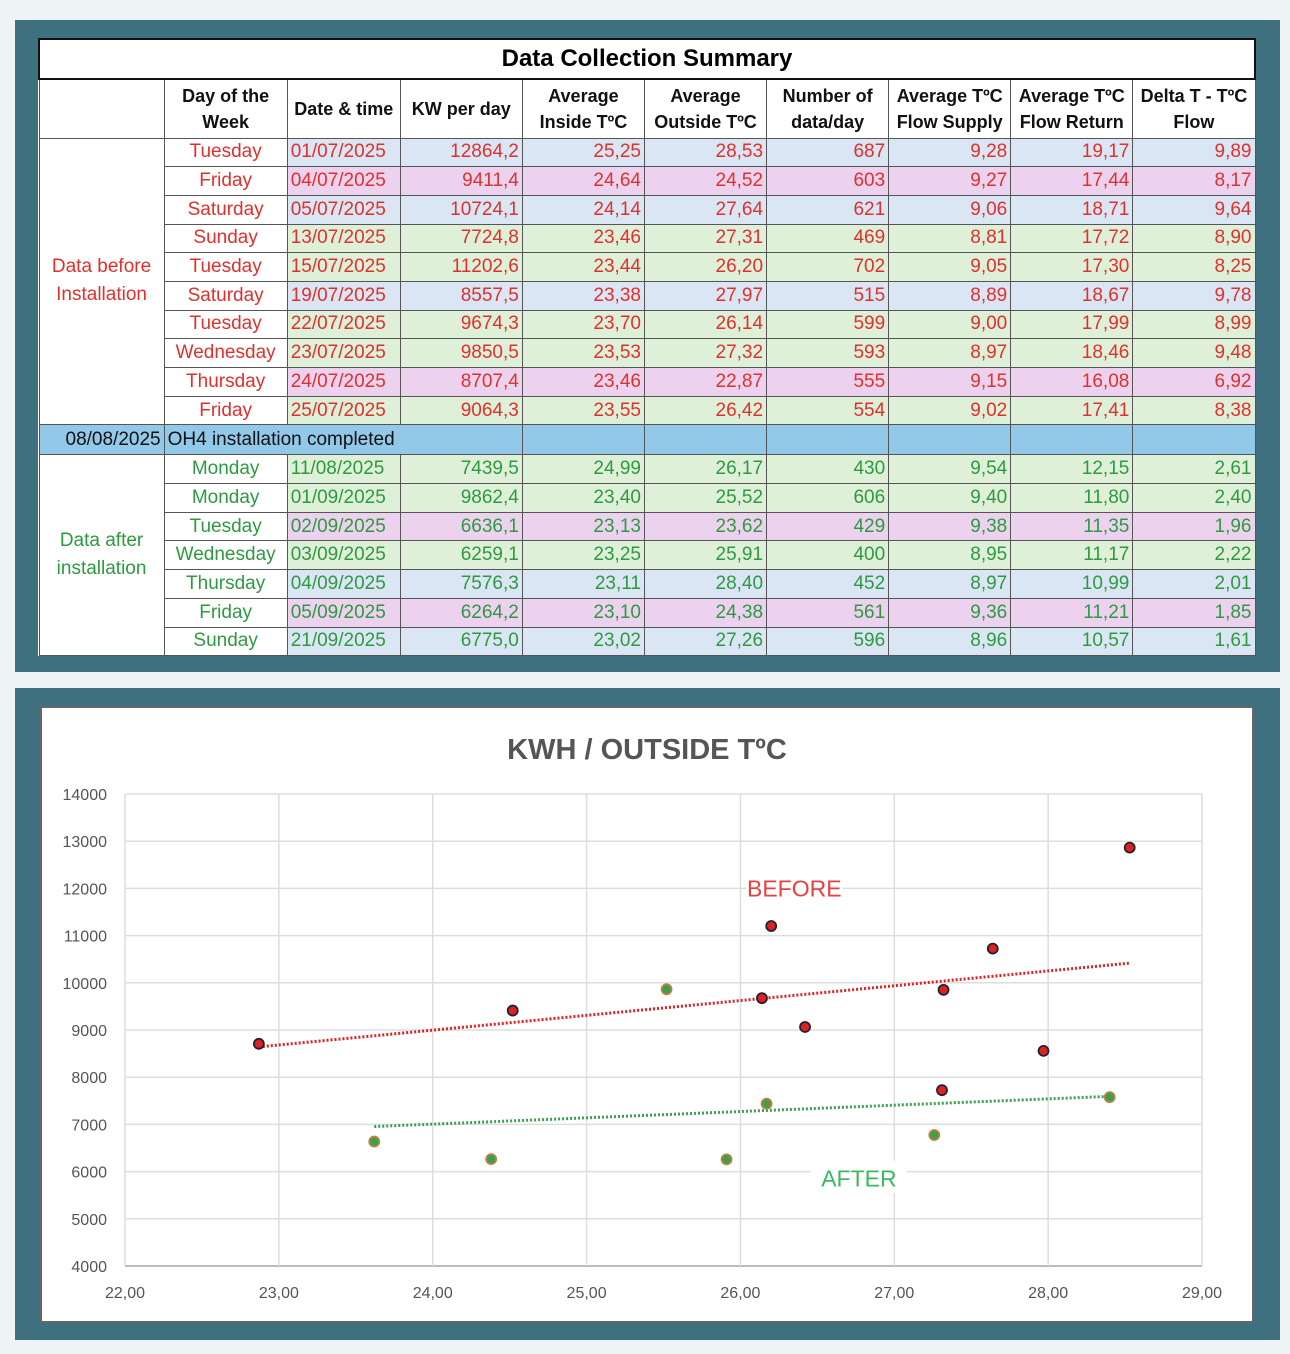 The image size is (1290, 1354). What do you see at coordinates (583, 324) in the screenshot?
I see `inside-temp-cell: 23,70` at bounding box center [583, 324].